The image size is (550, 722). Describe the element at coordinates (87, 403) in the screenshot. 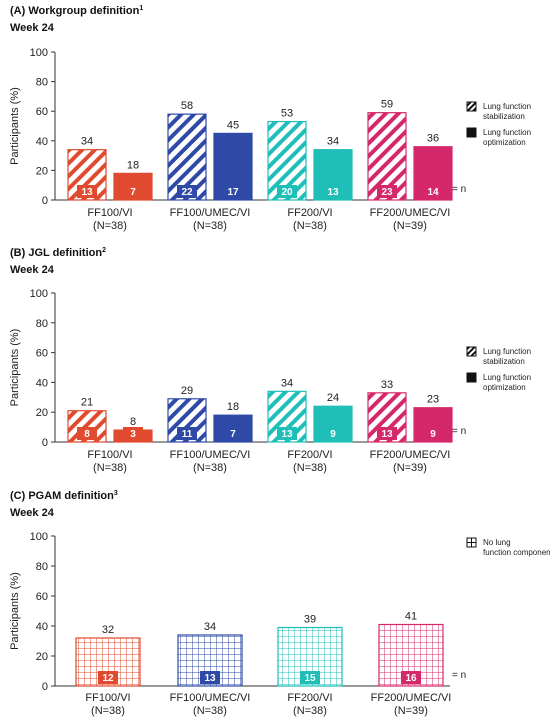

I see `bar-value-label: 21` at that location.